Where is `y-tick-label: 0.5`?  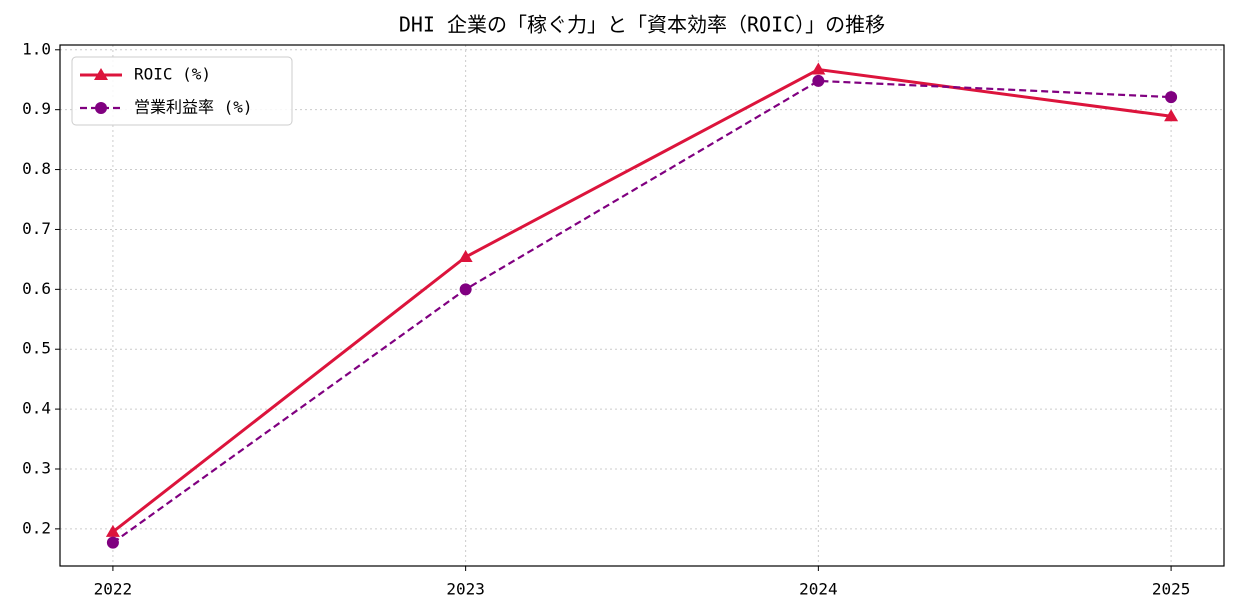
y-tick-label: 0.5 is located at coordinates (36, 348).